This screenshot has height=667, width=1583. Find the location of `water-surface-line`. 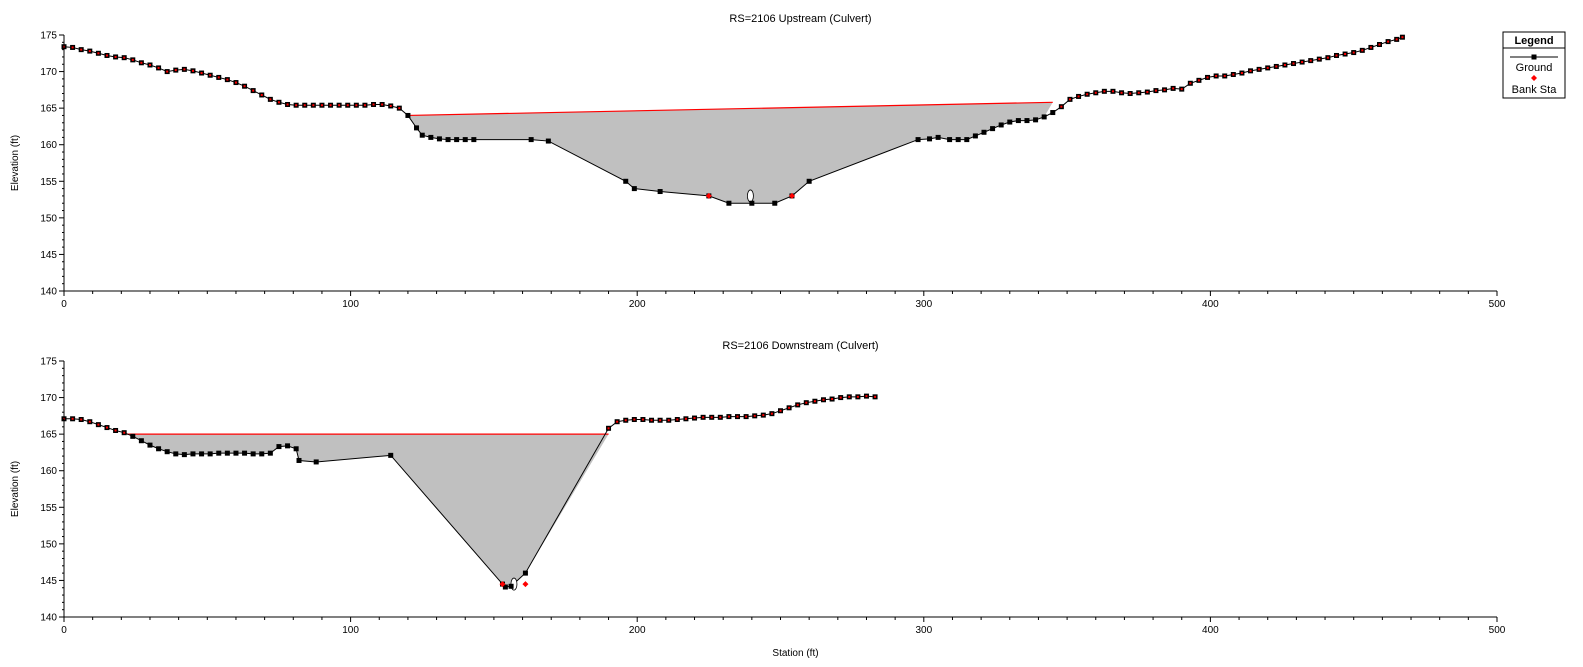

water-surface-line is located at coordinates (730, 109).